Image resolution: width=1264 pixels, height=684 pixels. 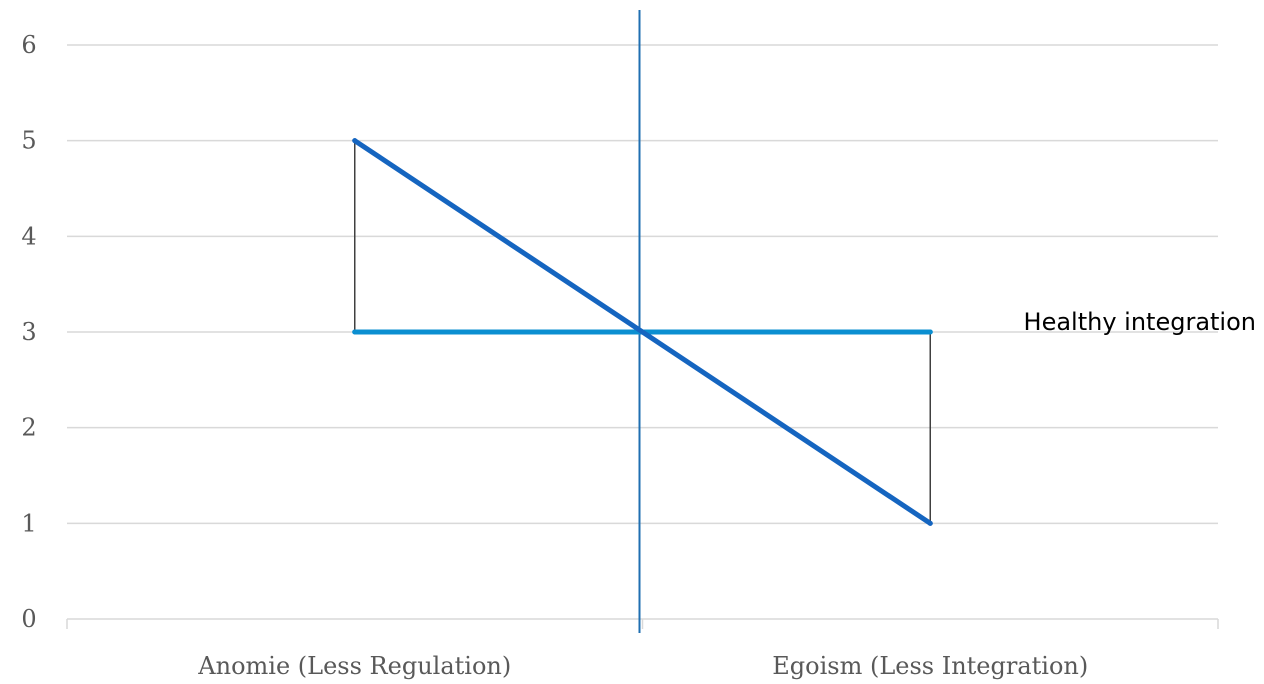 What do you see at coordinates (28, 523) in the screenshot?
I see `y-tick-label-1: 1` at bounding box center [28, 523].